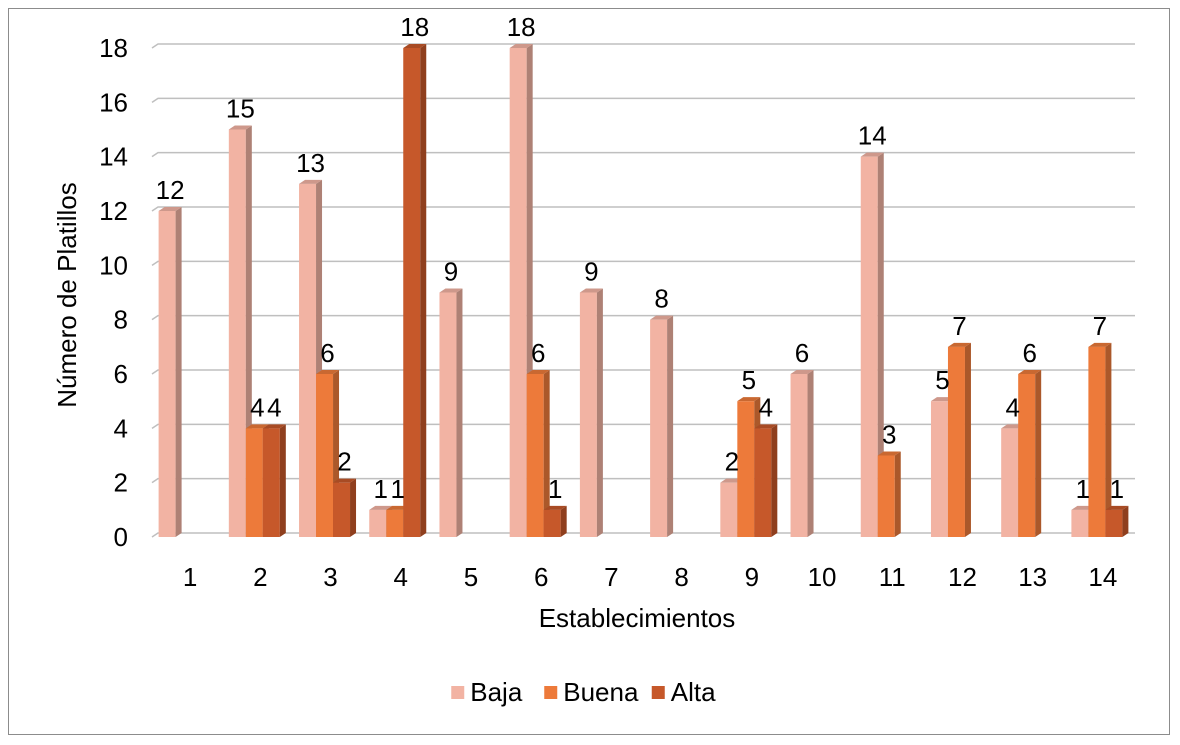  I want to click on data-label: 8, so click(661, 299).